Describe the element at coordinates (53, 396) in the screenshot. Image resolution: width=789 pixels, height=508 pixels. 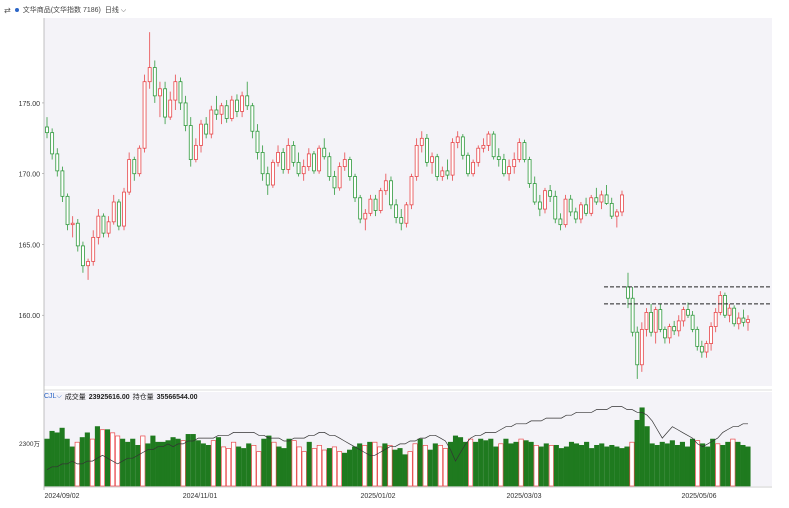
I see `indicator-selector: CJL⌵` at that location.